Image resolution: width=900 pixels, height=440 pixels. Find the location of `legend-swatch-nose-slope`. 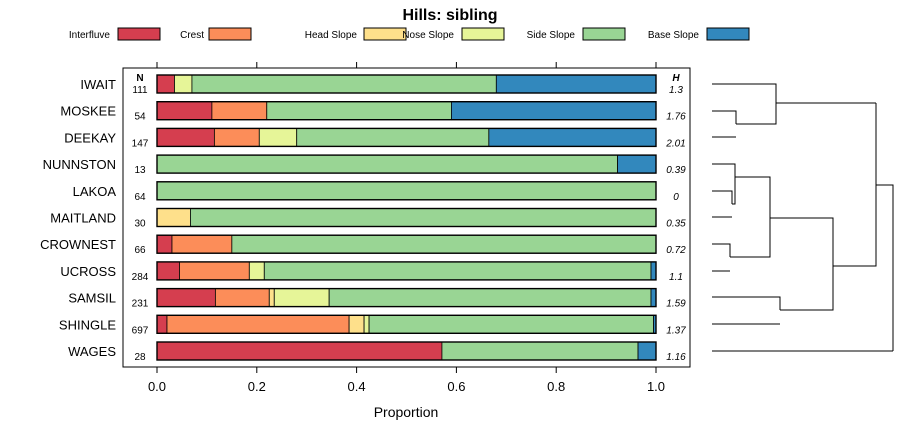

legend-swatch-nose-slope is located at coordinates (483, 34).